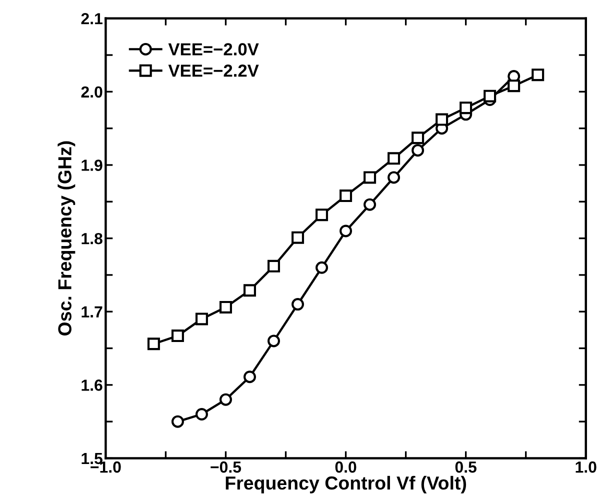  Describe the element at coordinates (226, 467) in the screenshot. I see `x-tick-label: −0.5` at that location.